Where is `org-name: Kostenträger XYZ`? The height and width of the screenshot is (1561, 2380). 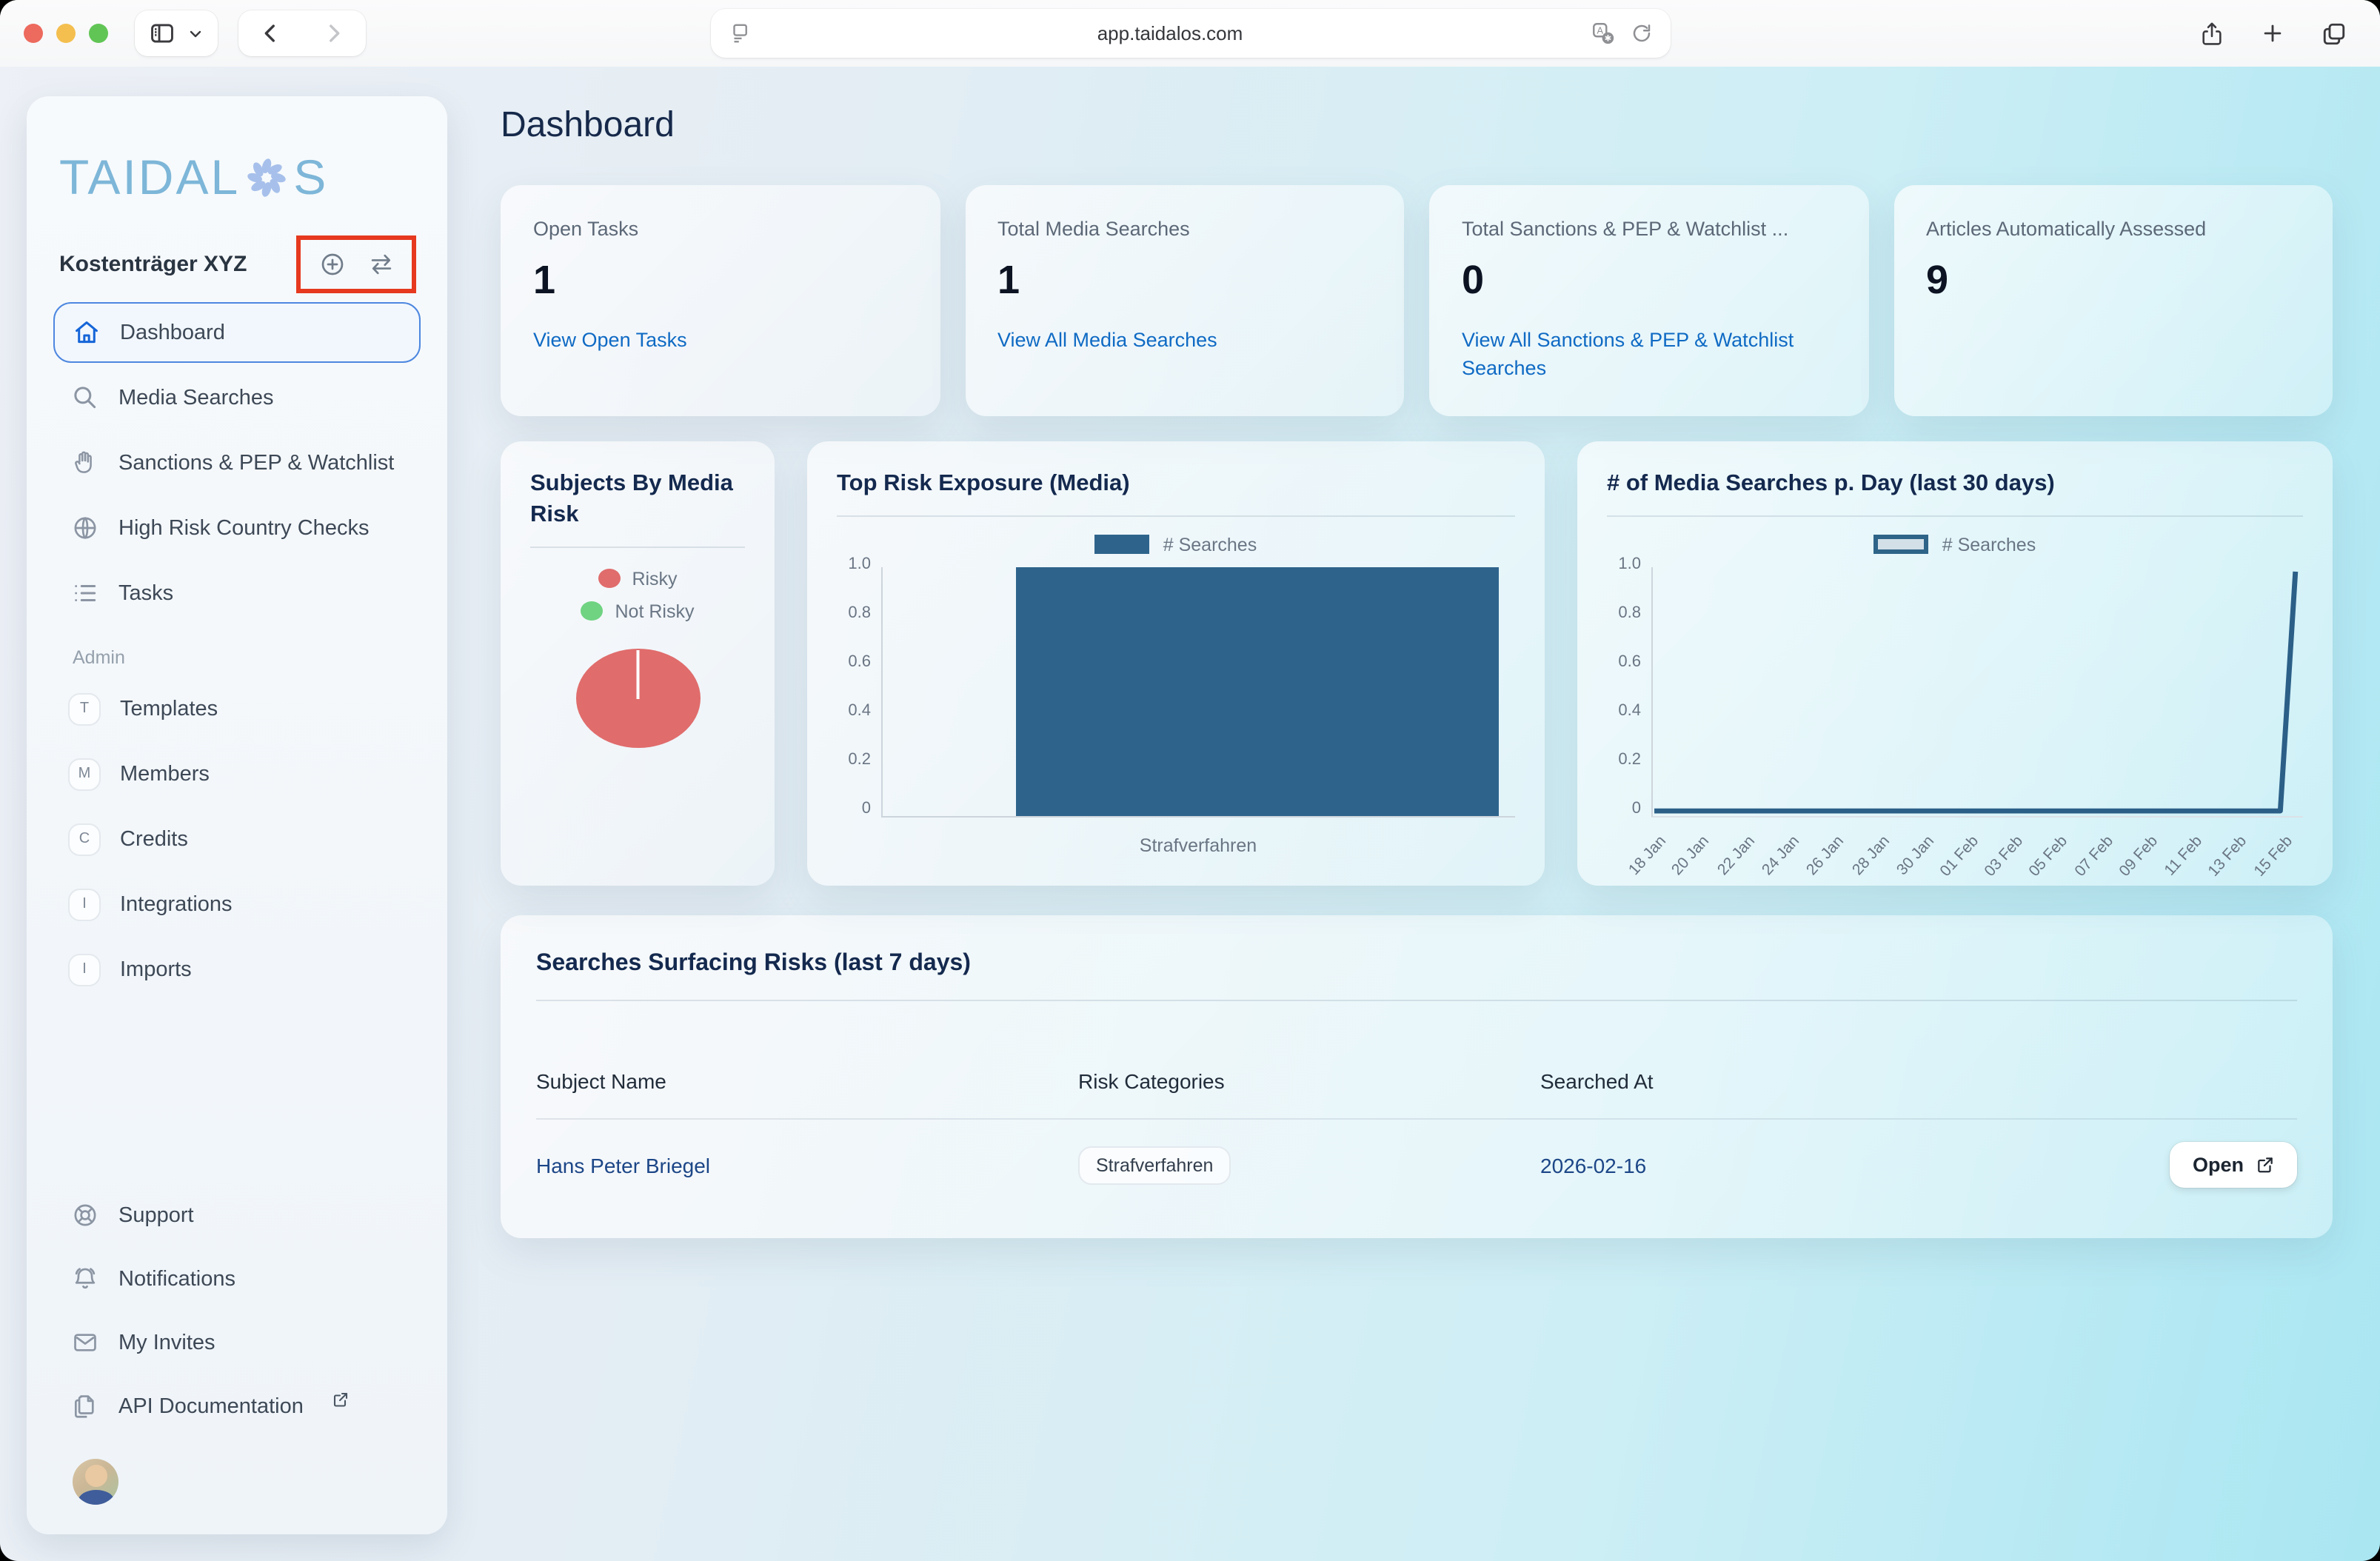 org-name: Kostenträger XYZ is located at coordinates (153, 264).